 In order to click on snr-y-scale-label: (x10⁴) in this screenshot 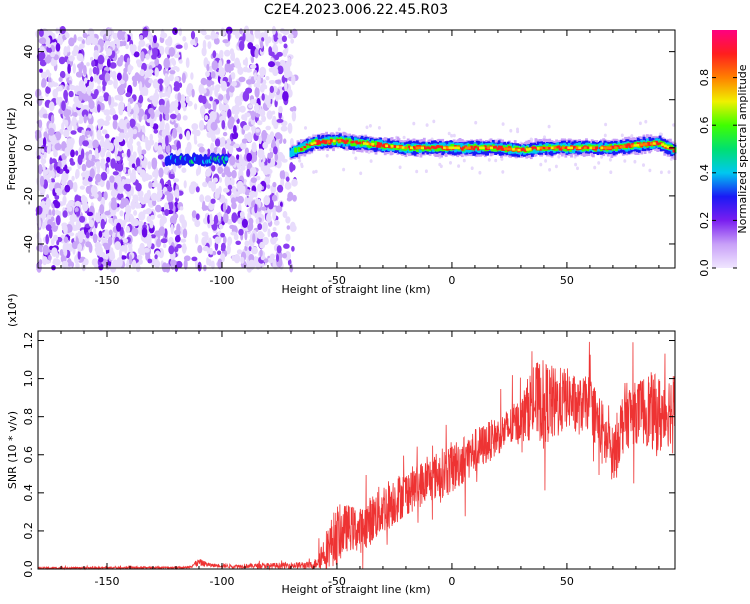, I will do `click(12, 311)`.